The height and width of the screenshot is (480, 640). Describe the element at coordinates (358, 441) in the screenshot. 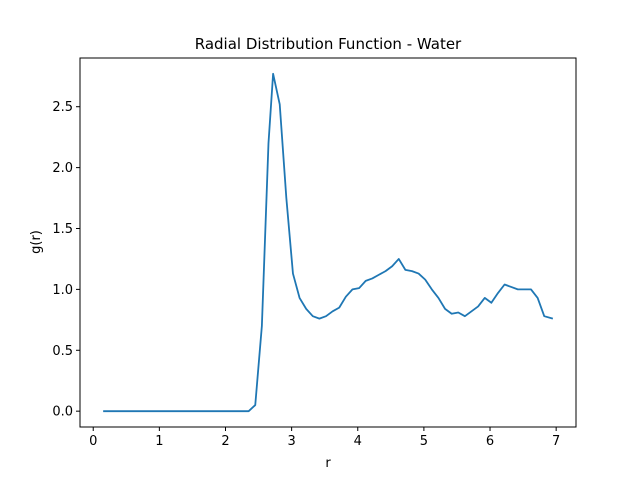

I see `x-tick-label: 4` at that location.